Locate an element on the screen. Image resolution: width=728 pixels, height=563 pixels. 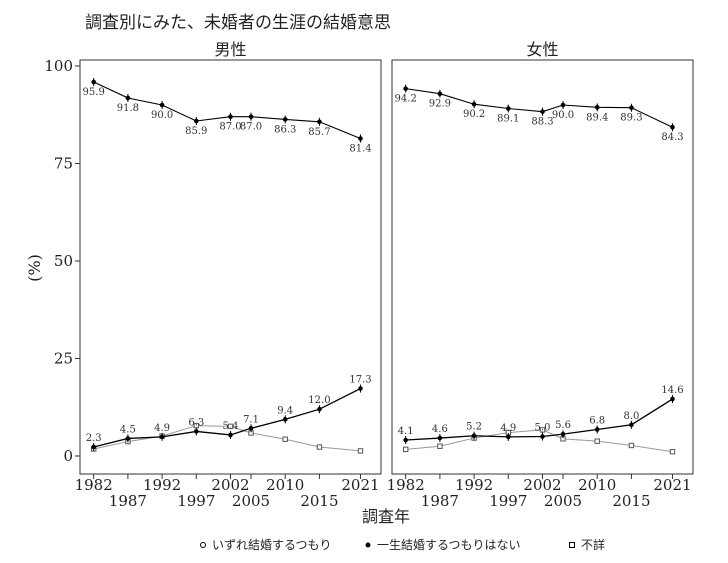
data-label: 5.0 is located at coordinates (543, 428).